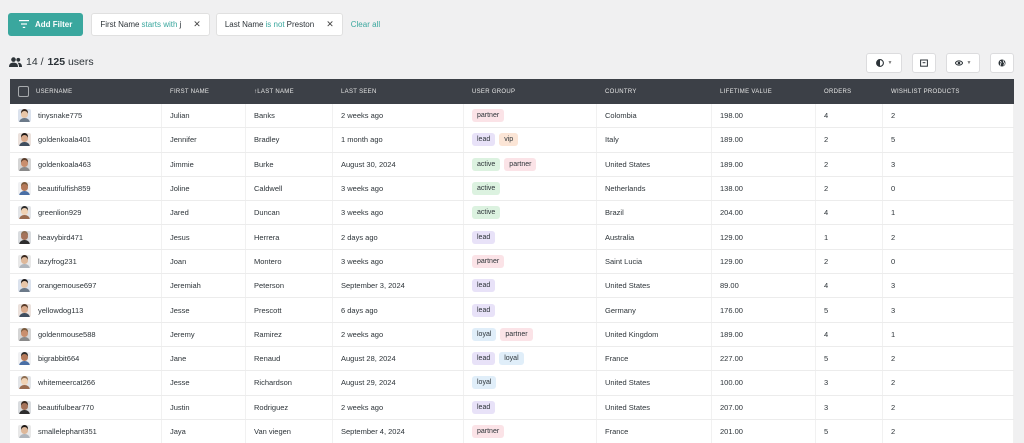 The image size is (1024, 443). What do you see at coordinates (884, 63) in the screenshot?
I see `display-density-button: ▼` at bounding box center [884, 63].